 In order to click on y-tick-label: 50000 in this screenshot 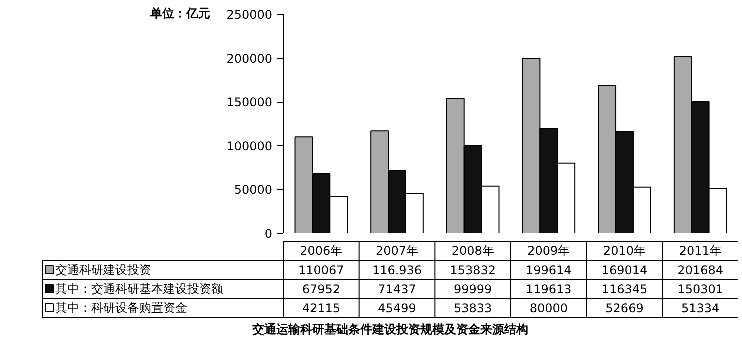, I will do `click(253, 190)`.